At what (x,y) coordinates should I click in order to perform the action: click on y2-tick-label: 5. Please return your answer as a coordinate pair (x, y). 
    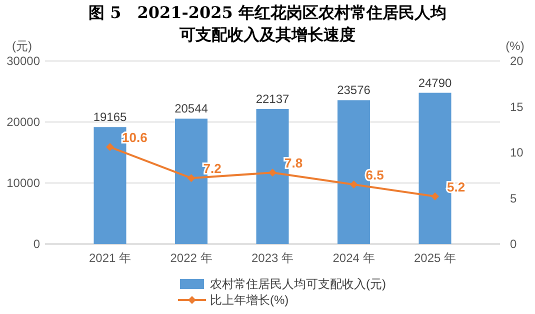
    Looking at the image, I should click on (513, 198).